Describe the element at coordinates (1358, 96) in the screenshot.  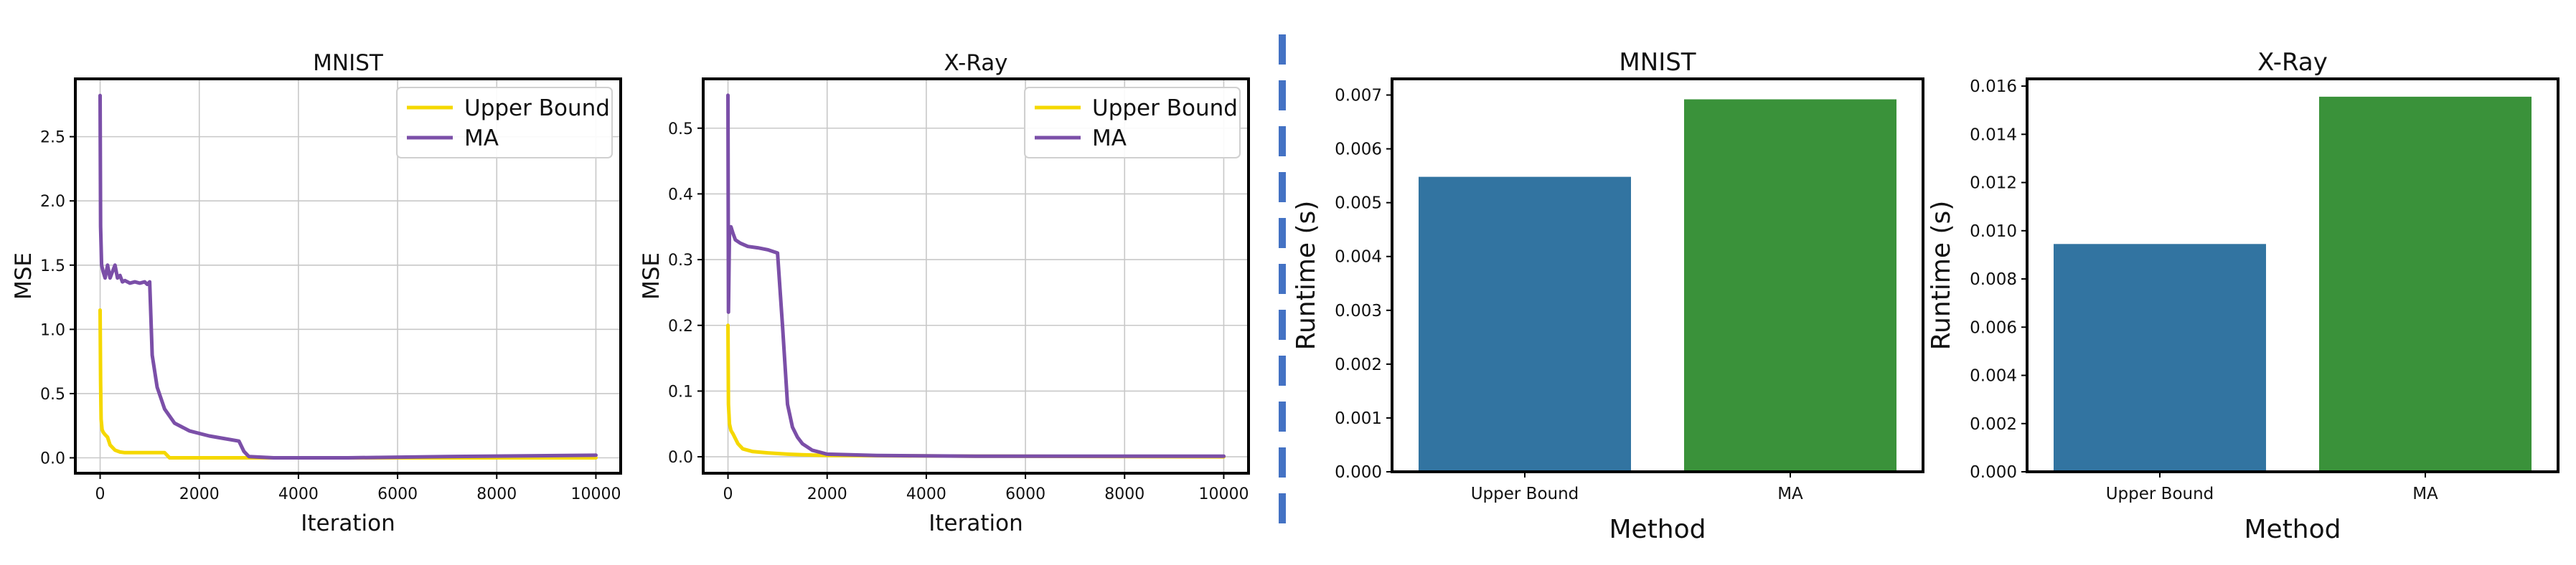
I see `y-tick-label: 0.007` at that location.